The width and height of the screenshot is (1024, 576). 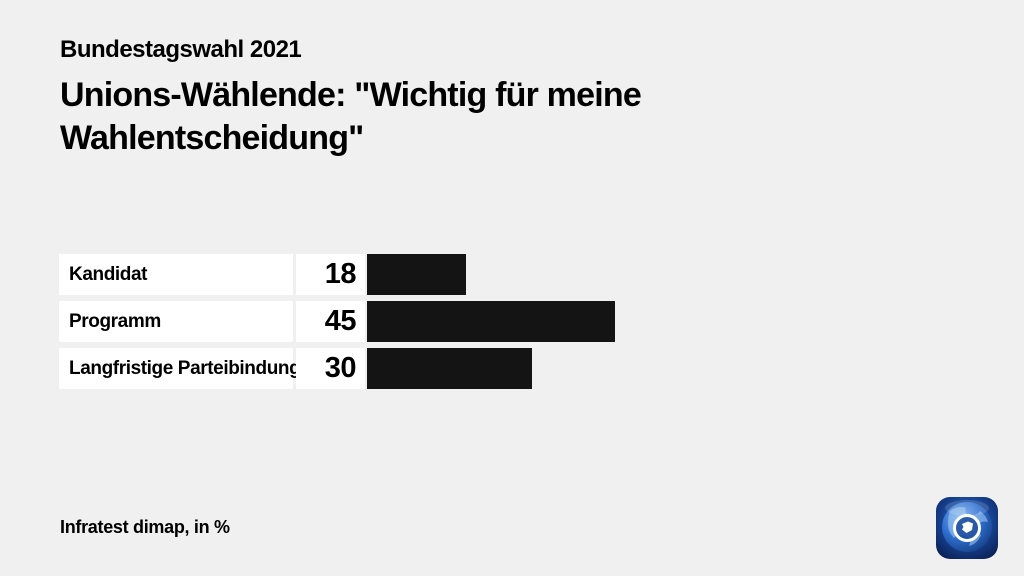 What do you see at coordinates (180, 368) in the screenshot?
I see `category-label: Langfristige Parteibindung` at bounding box center [180, 368].